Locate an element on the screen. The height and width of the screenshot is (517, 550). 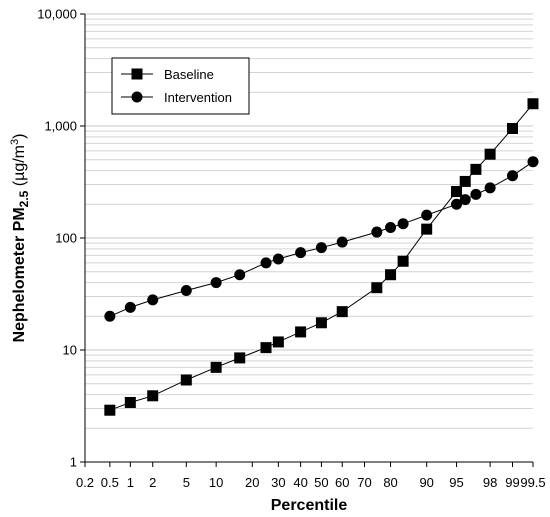
x-tick-label: 98 is located at coordinates (490, 482).